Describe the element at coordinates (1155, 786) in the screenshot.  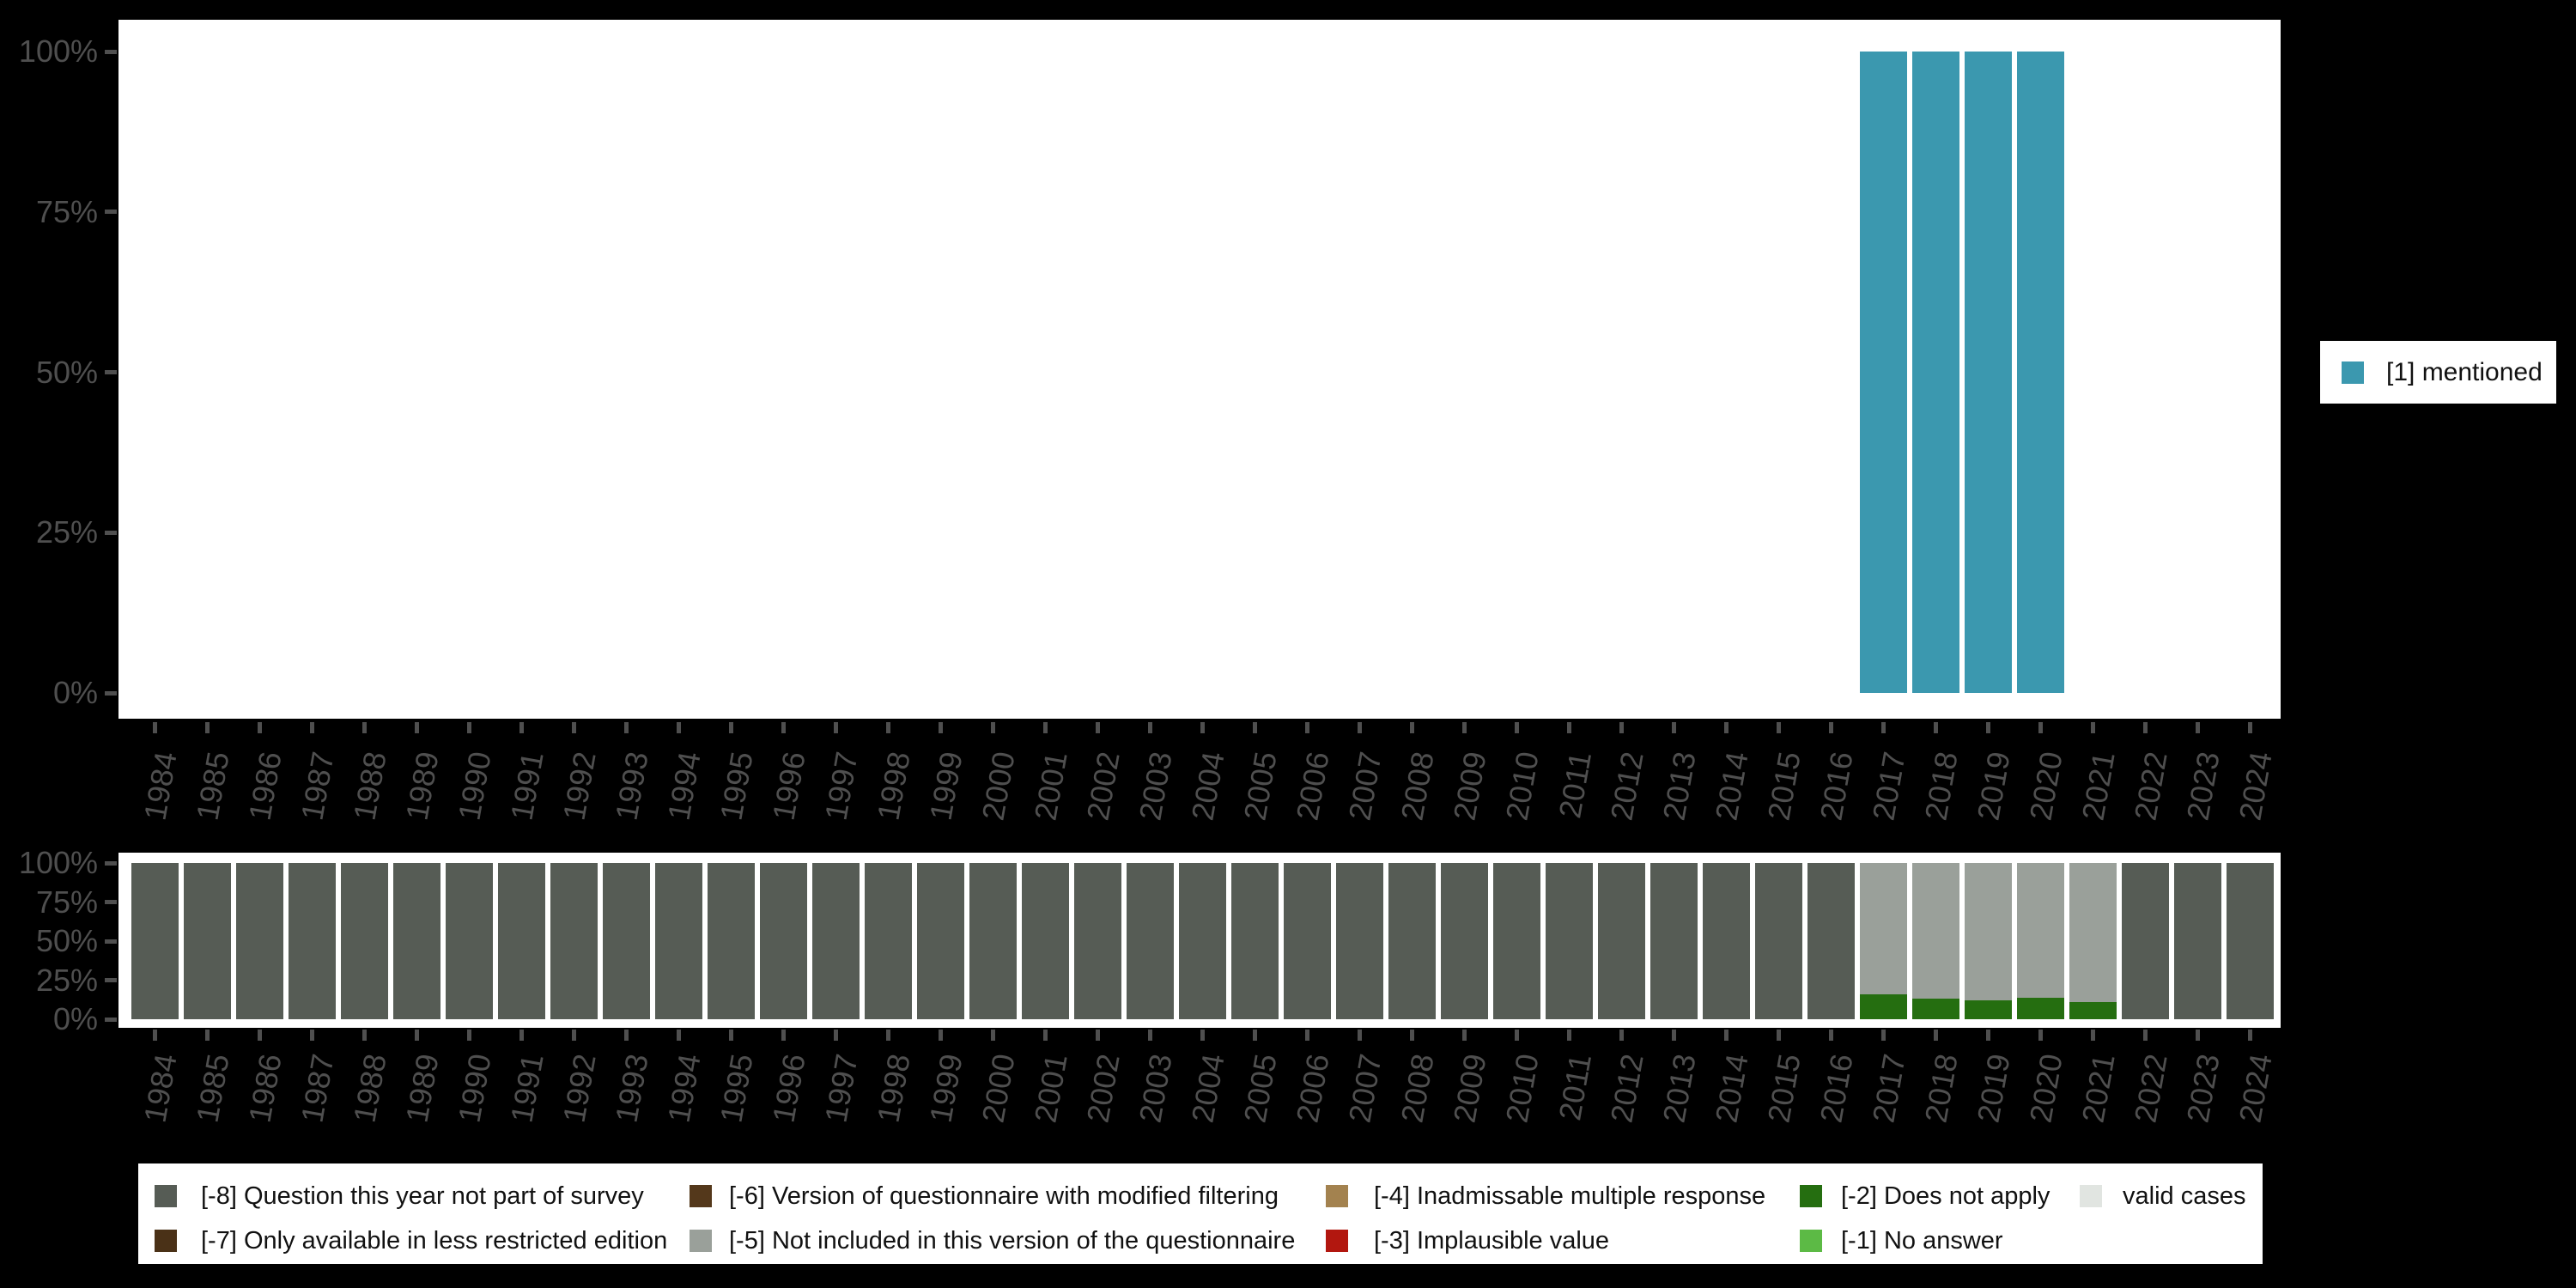
I see `x-tick-label: 2003` at that location.